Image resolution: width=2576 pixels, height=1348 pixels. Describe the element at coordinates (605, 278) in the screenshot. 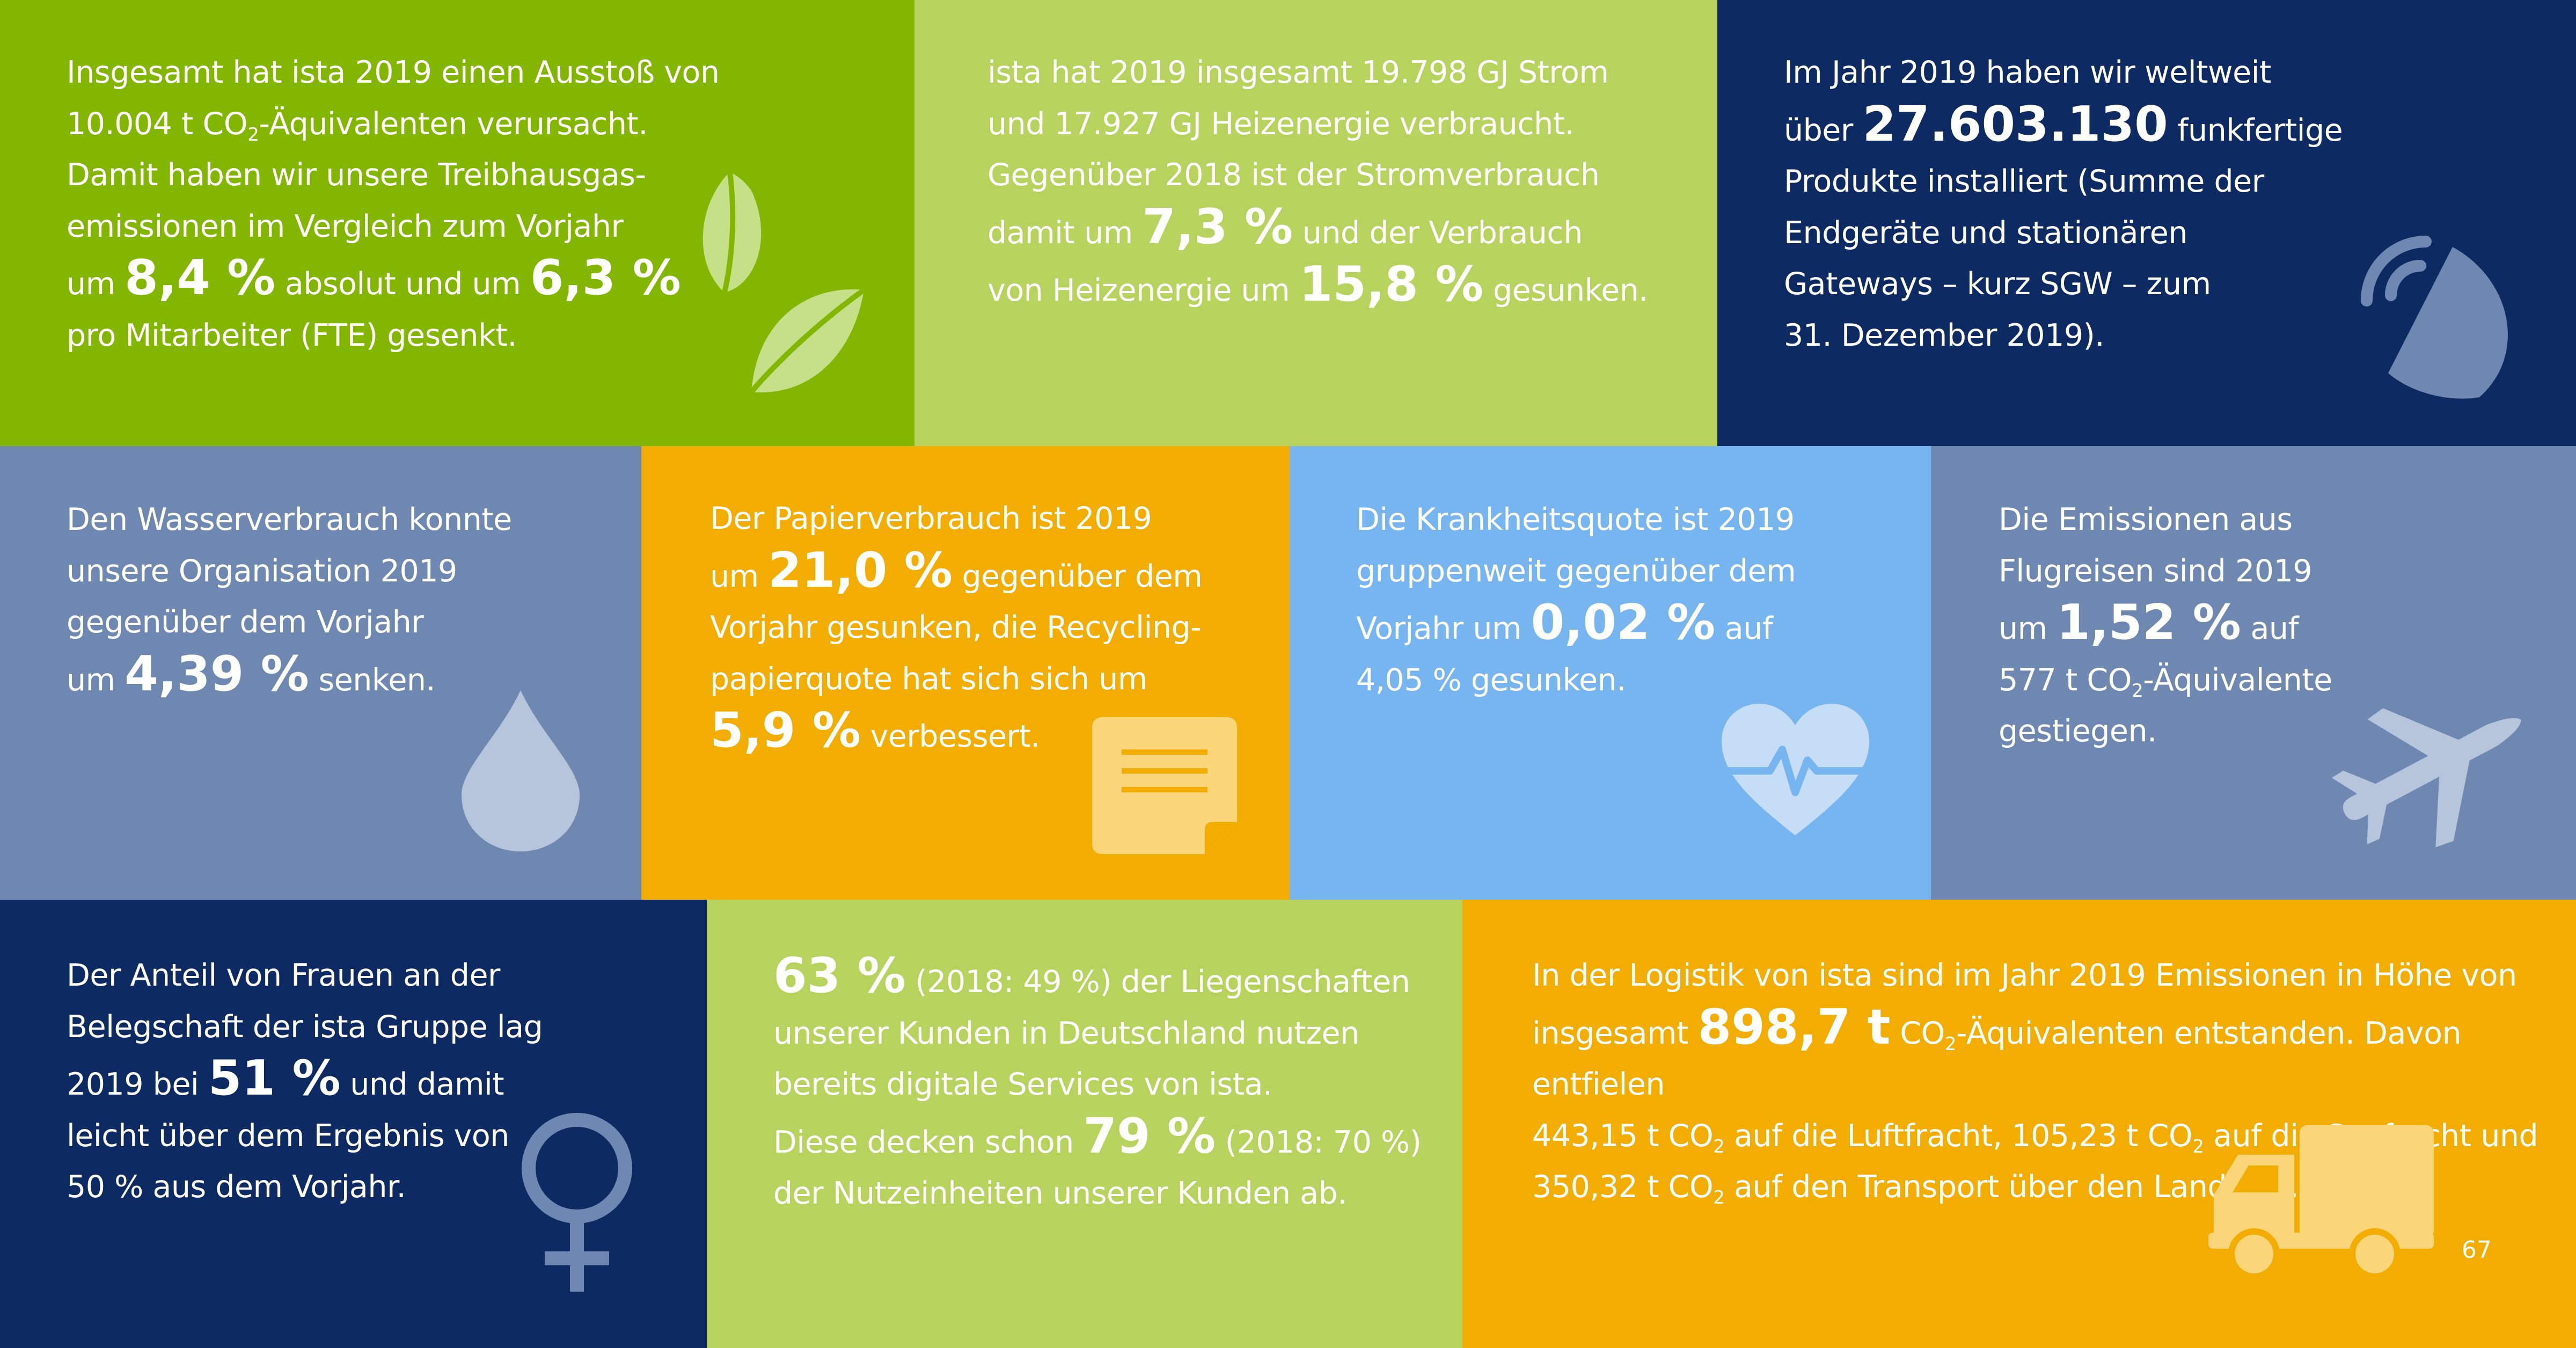

I see `co2-per-fte-value: 6,3 %` at that location.